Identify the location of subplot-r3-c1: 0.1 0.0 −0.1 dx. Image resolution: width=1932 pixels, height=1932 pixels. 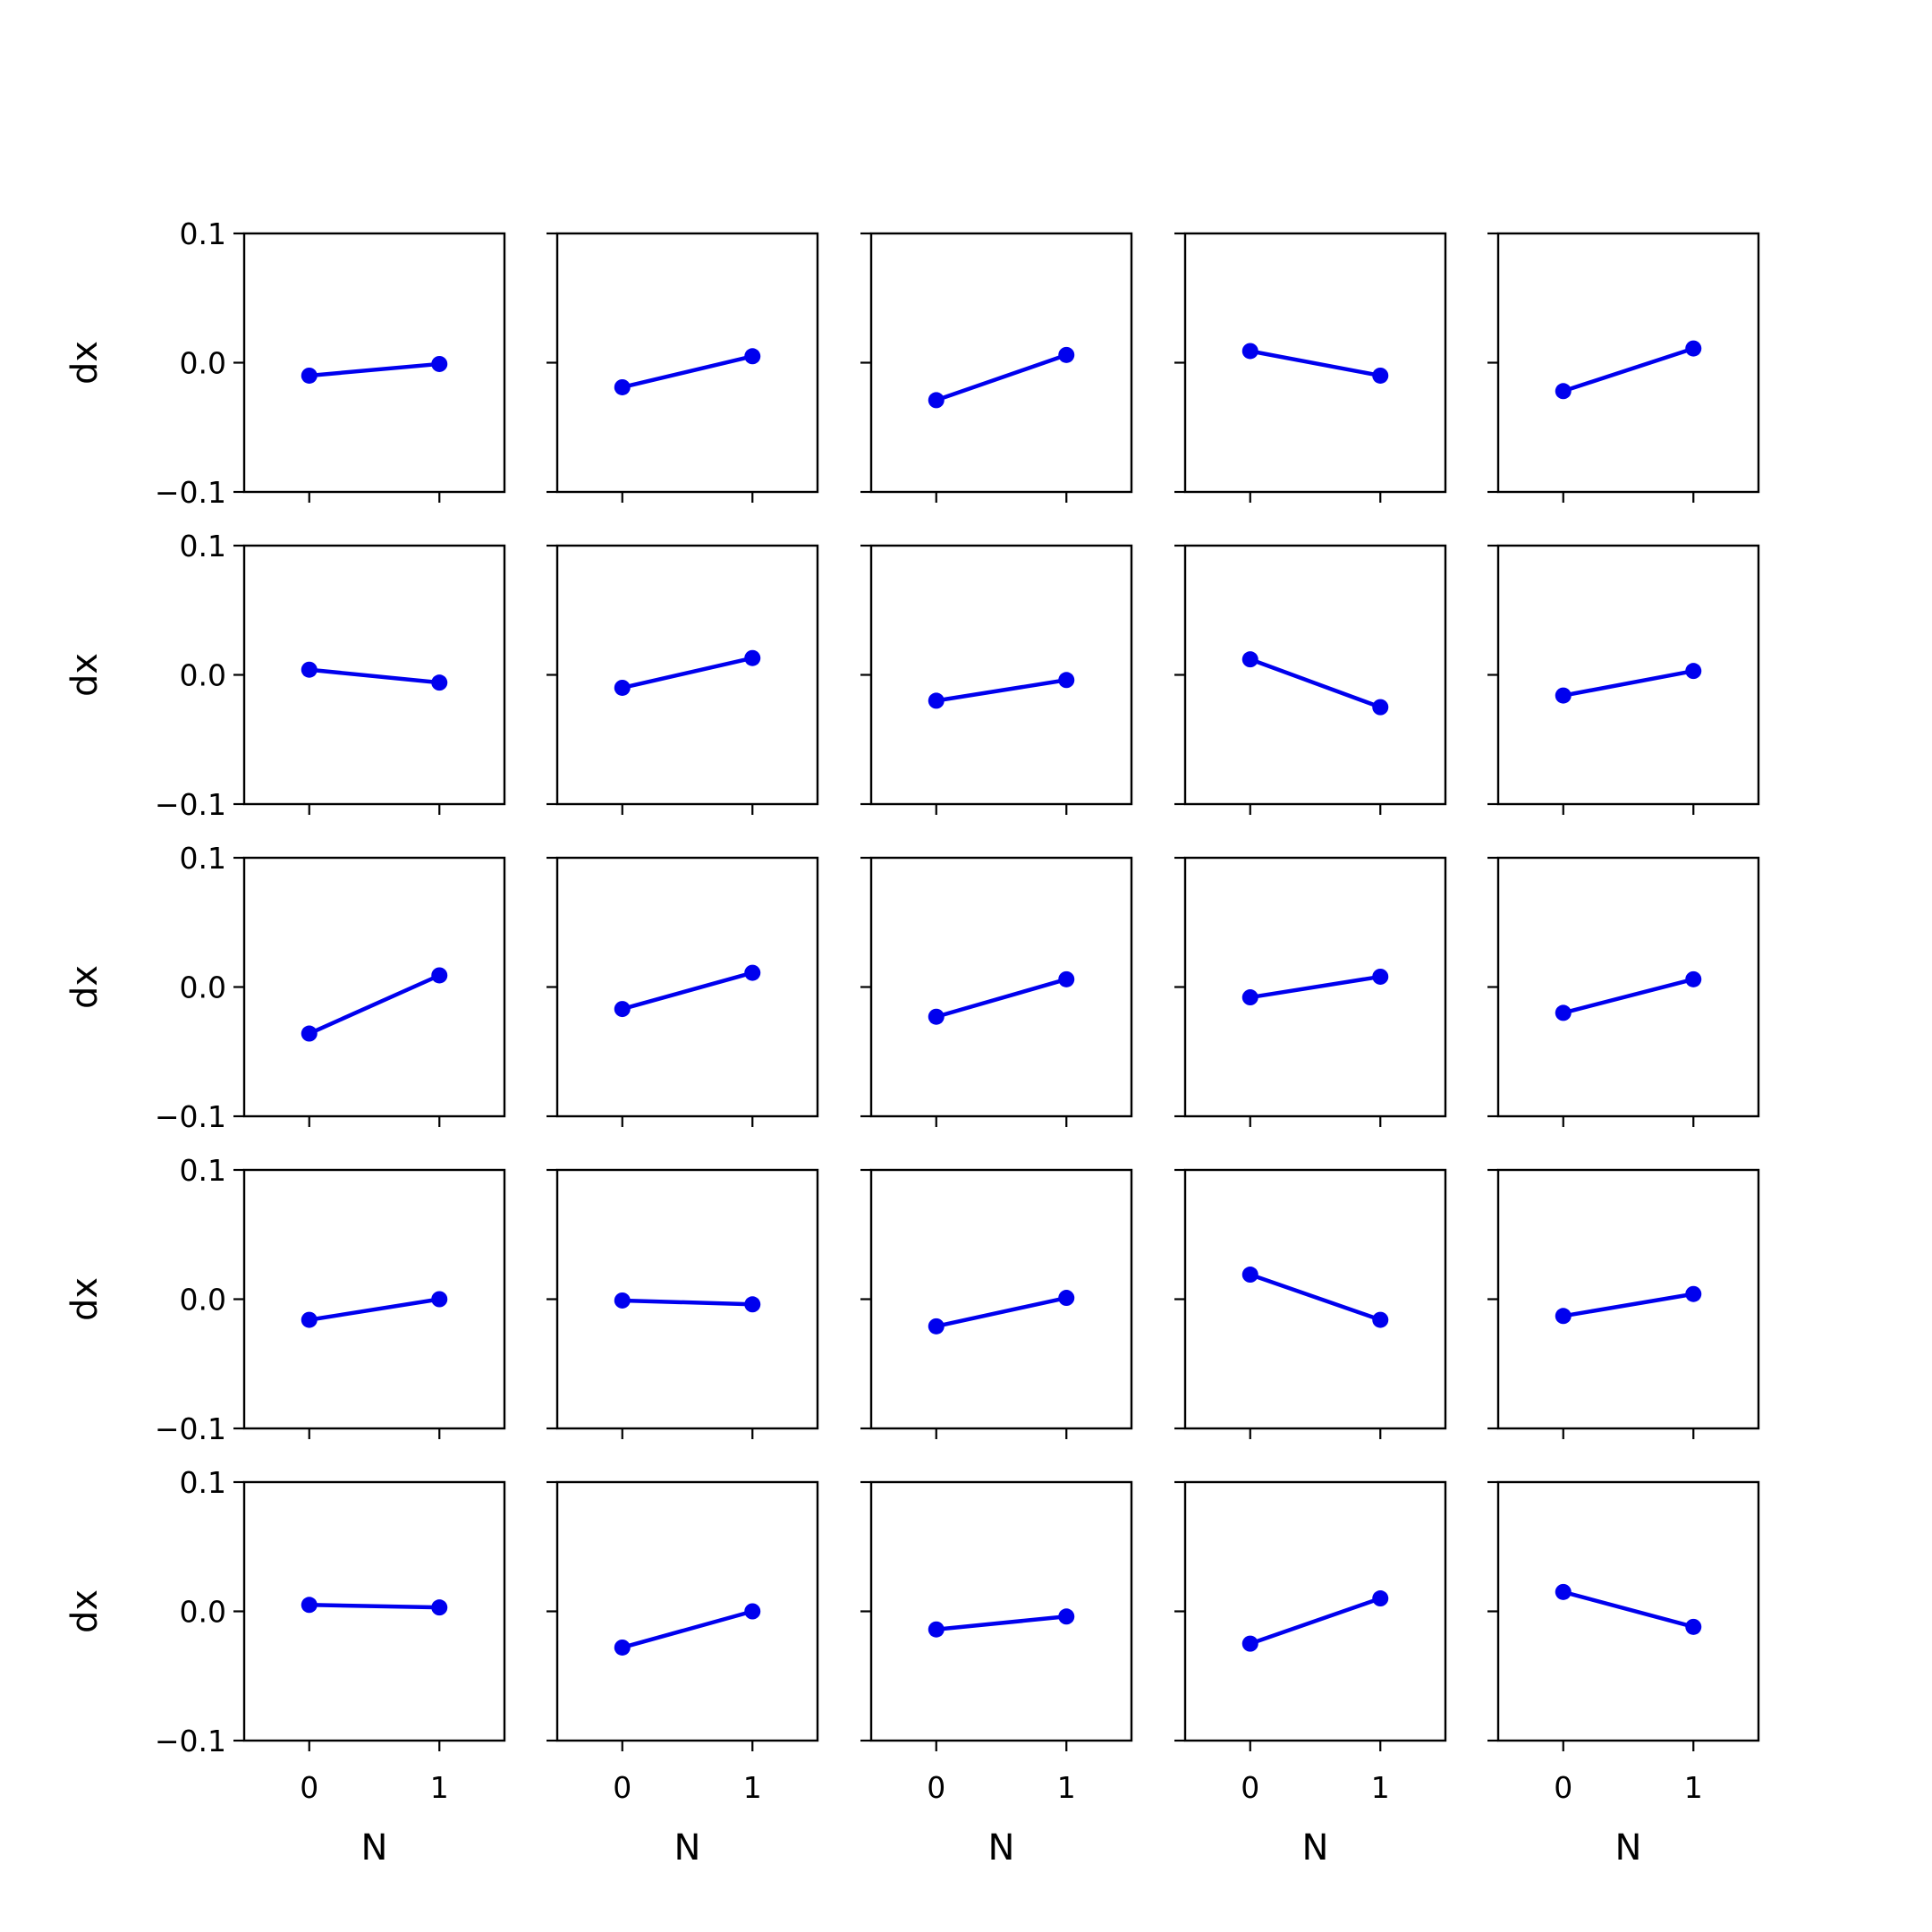
(285, 987).